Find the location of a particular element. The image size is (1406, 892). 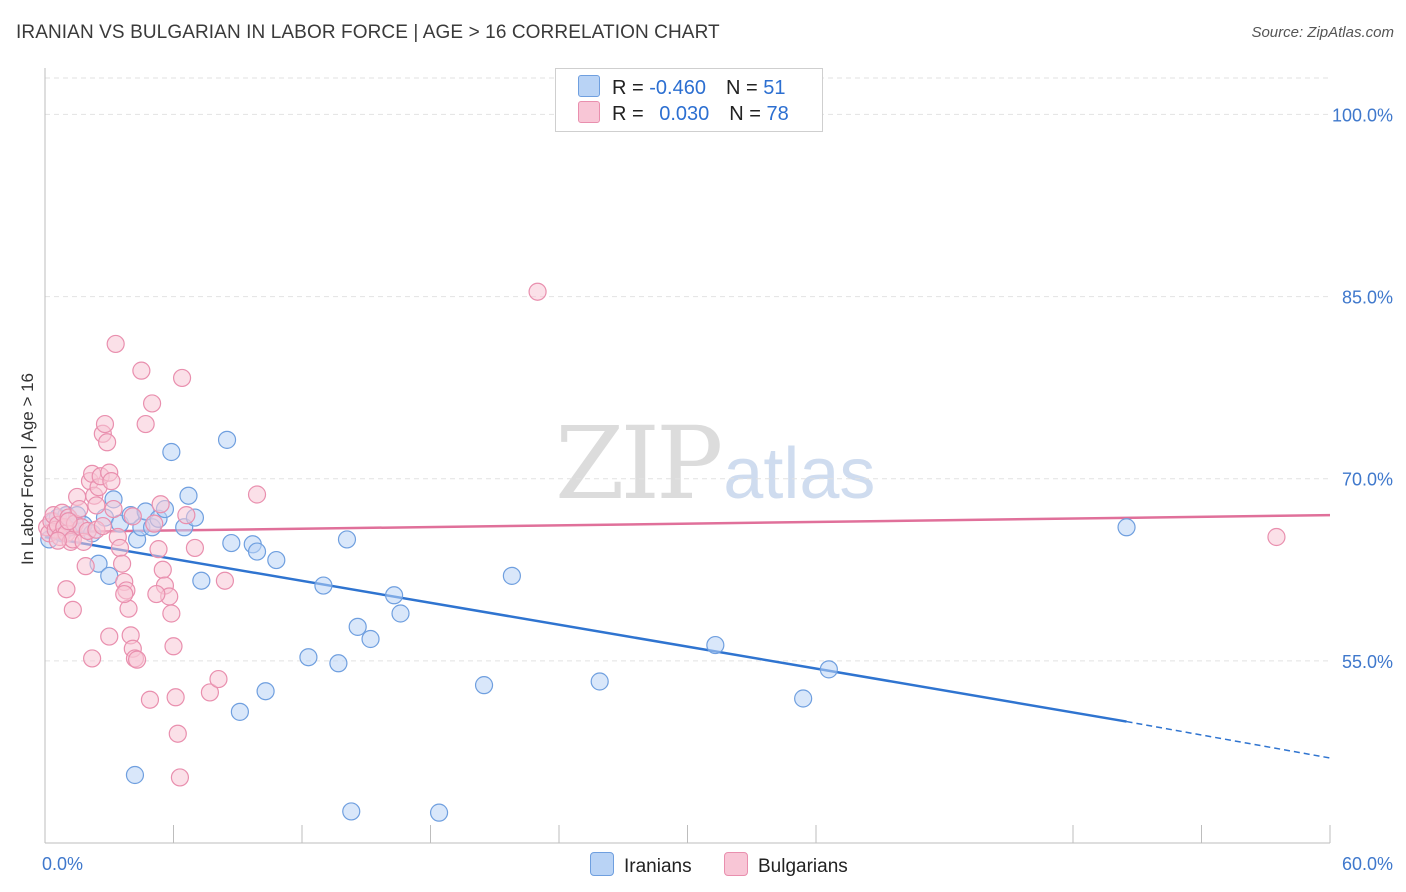

bulgarians-r-value: 0.030 is located at coordinates (684, 114).